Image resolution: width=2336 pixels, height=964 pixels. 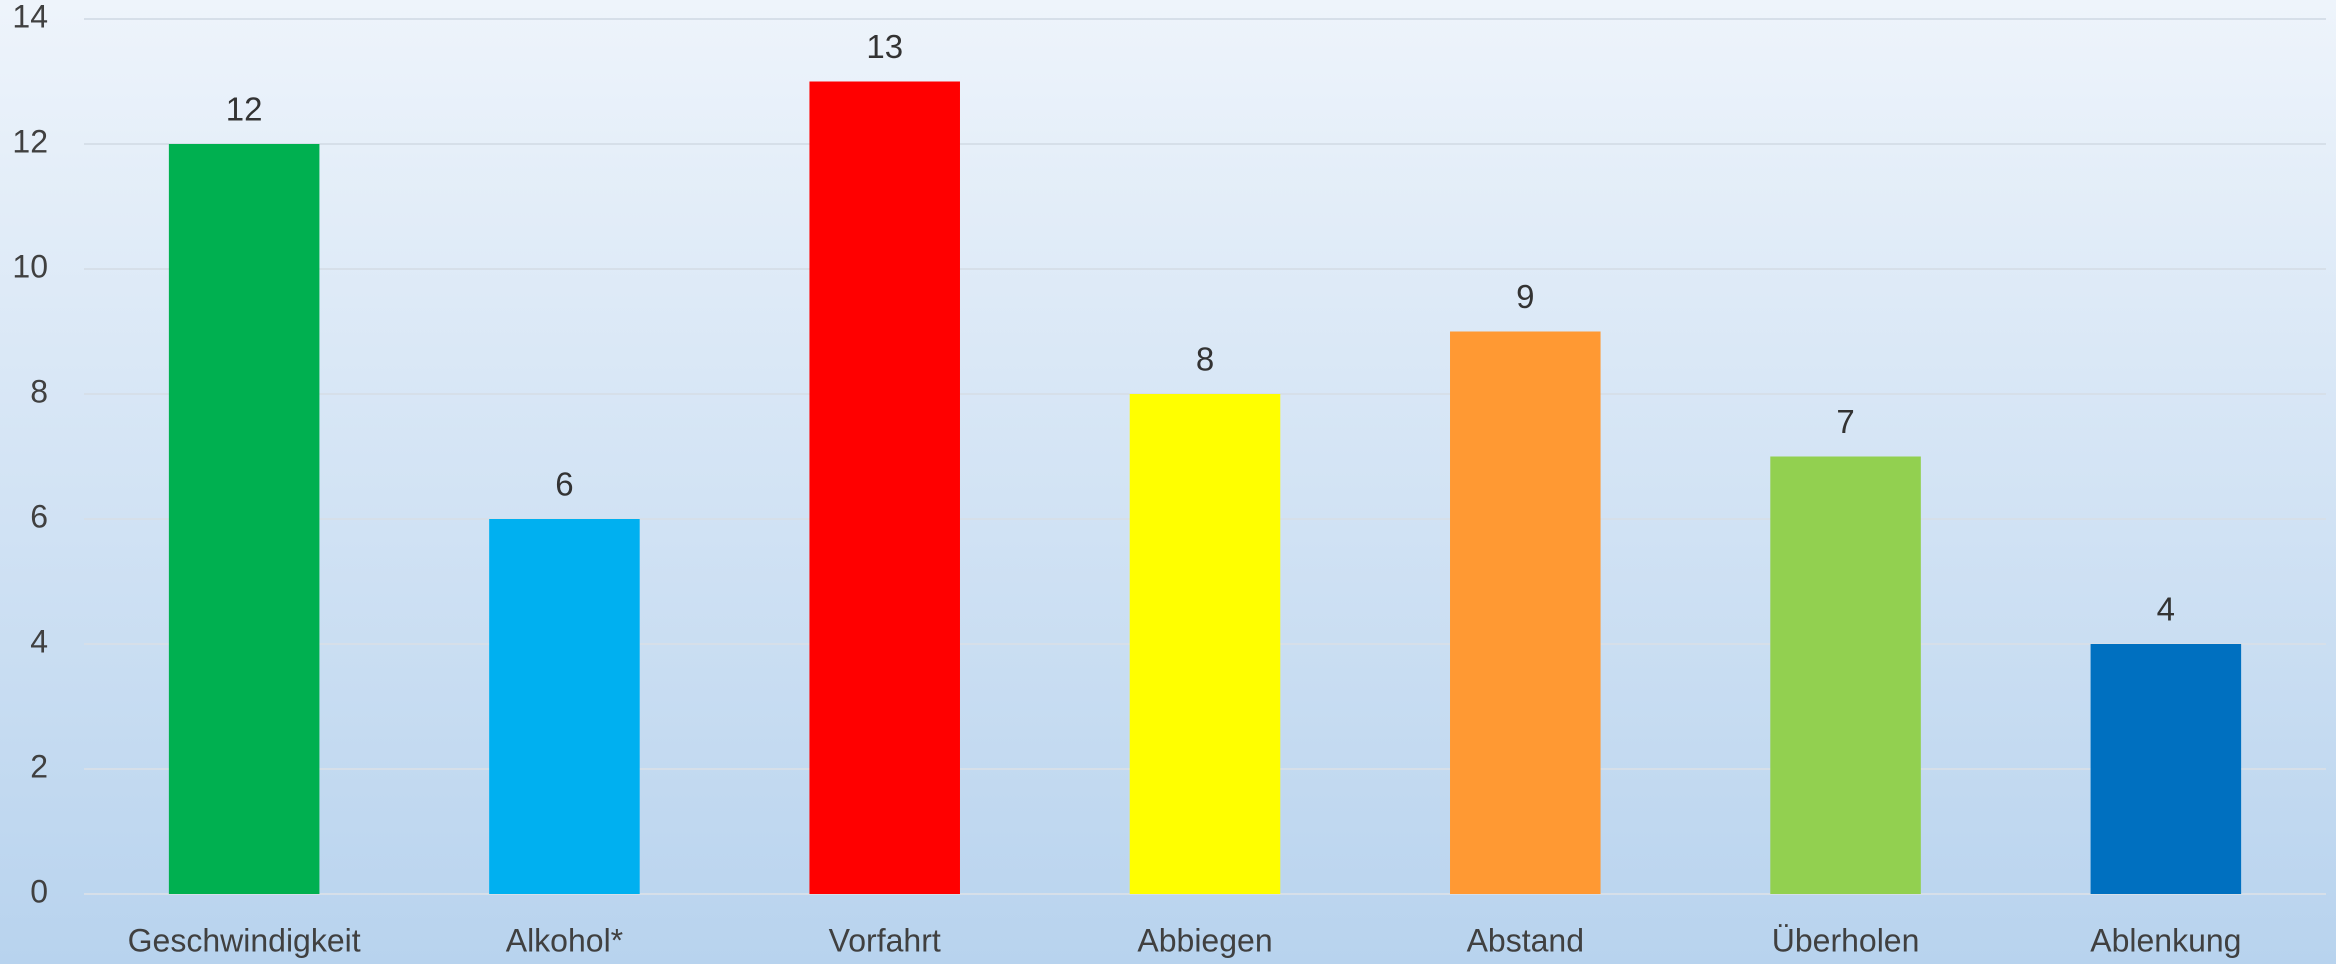 I want to click on x-tick-label: Alkohol*, so click(x=564, y=940).